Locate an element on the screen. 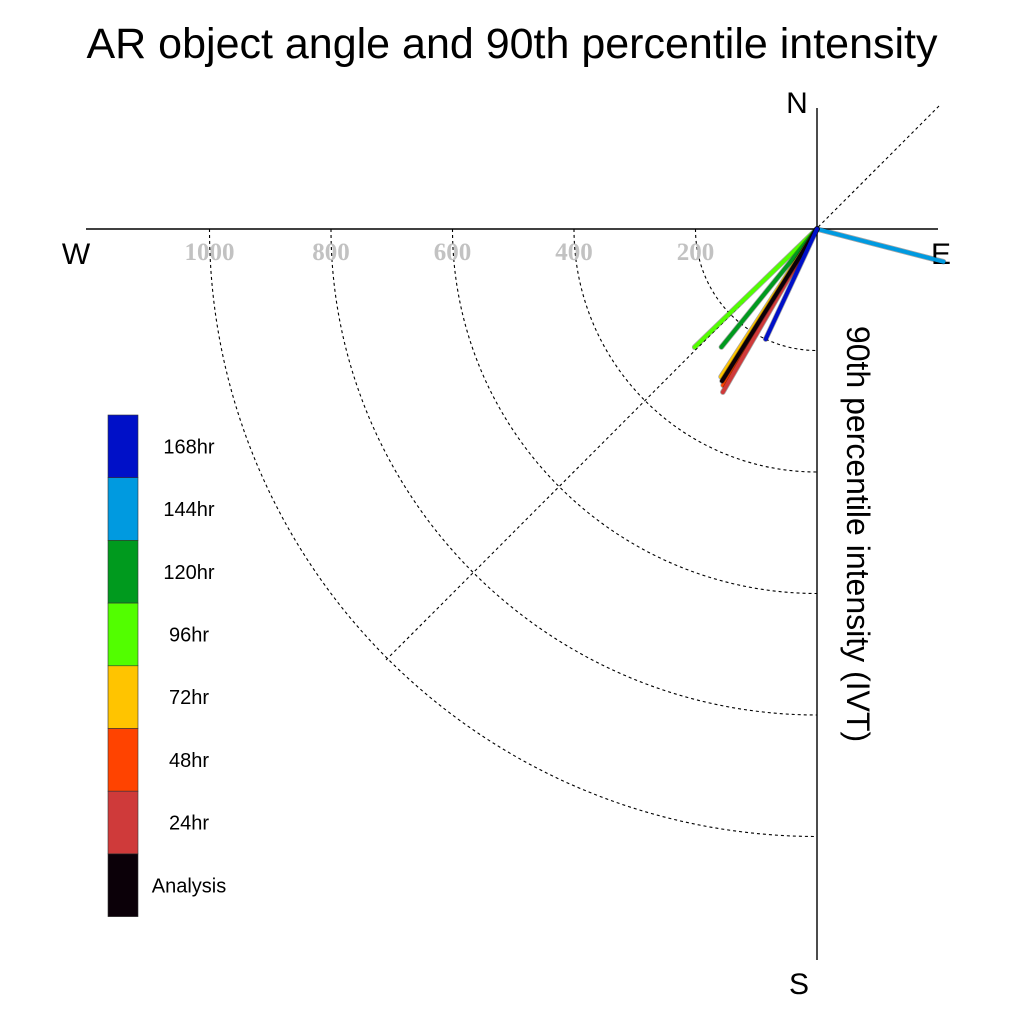  vector-line-144hr is located at coordinates (880, 245).